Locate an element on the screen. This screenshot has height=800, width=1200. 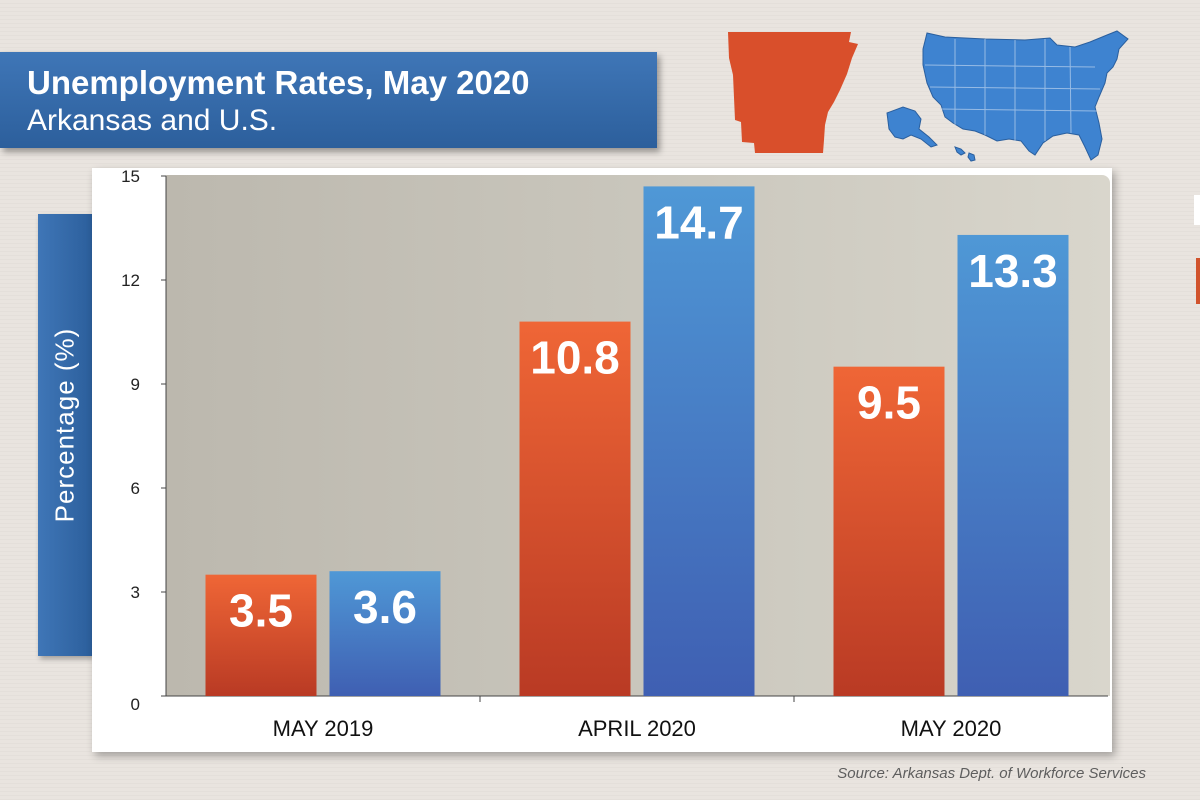
bar-value-label: 9.5 is located at coordinates (889, 403).